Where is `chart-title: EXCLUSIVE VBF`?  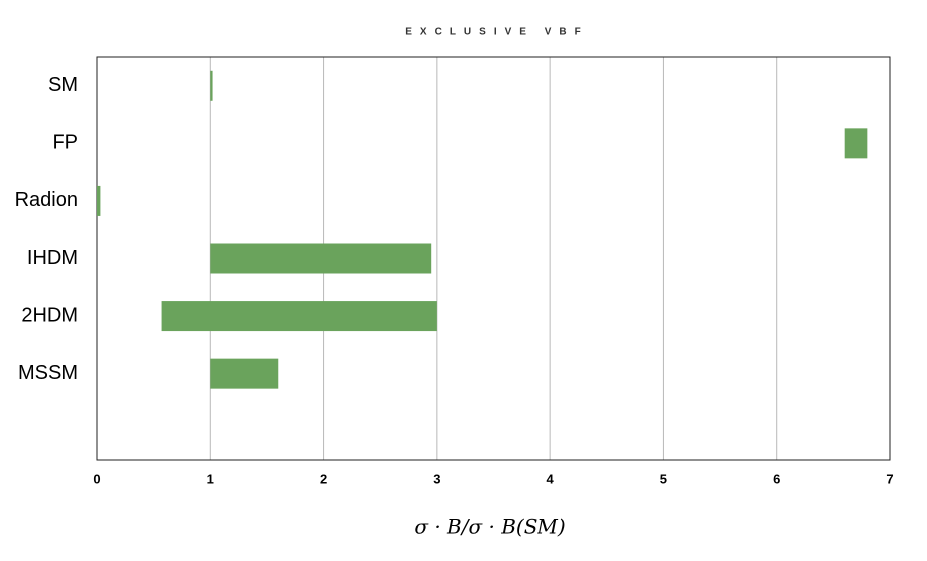
chart-title: EXCLUSIVE VBF is located at coordinates (496, 32).